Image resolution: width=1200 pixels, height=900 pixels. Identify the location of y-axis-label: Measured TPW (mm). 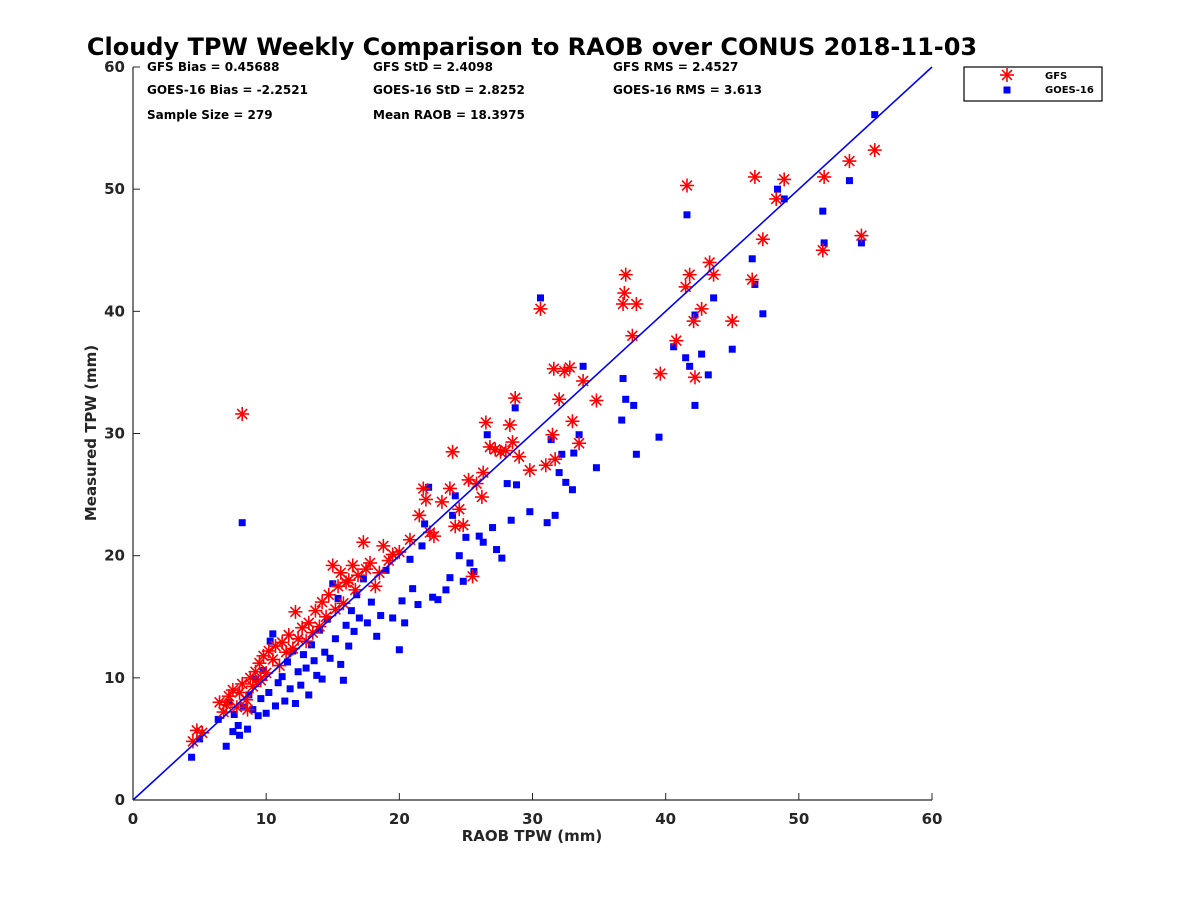
(91, 433).